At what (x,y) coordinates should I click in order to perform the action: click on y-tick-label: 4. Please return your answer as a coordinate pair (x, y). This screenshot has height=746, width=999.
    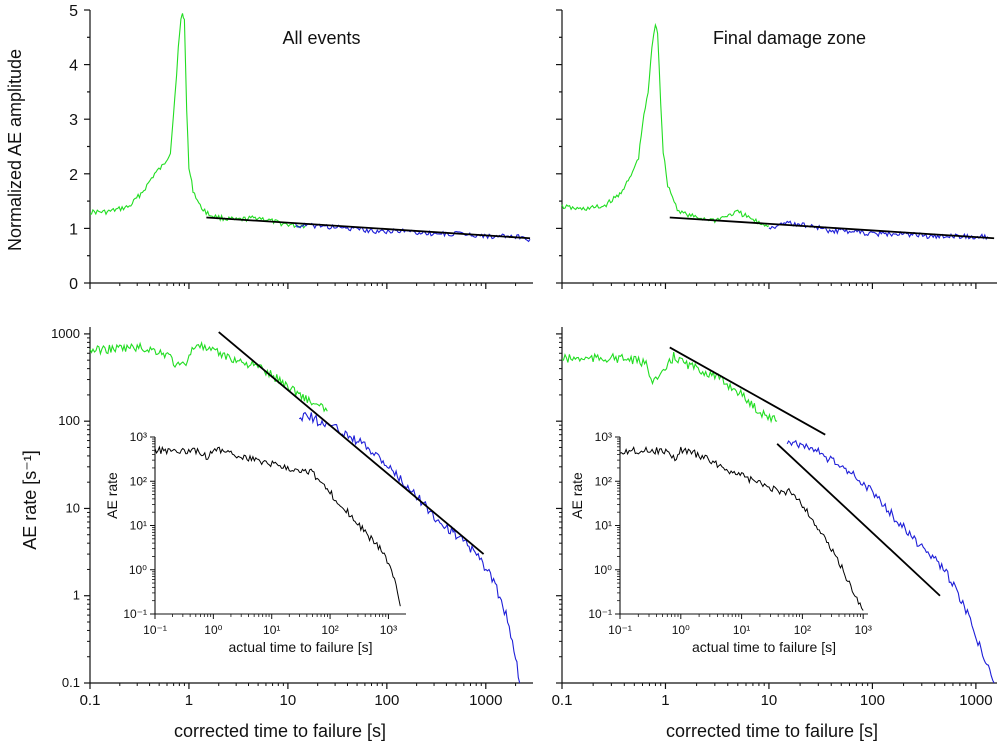
    Looking at the image, I should click on (73, 66).